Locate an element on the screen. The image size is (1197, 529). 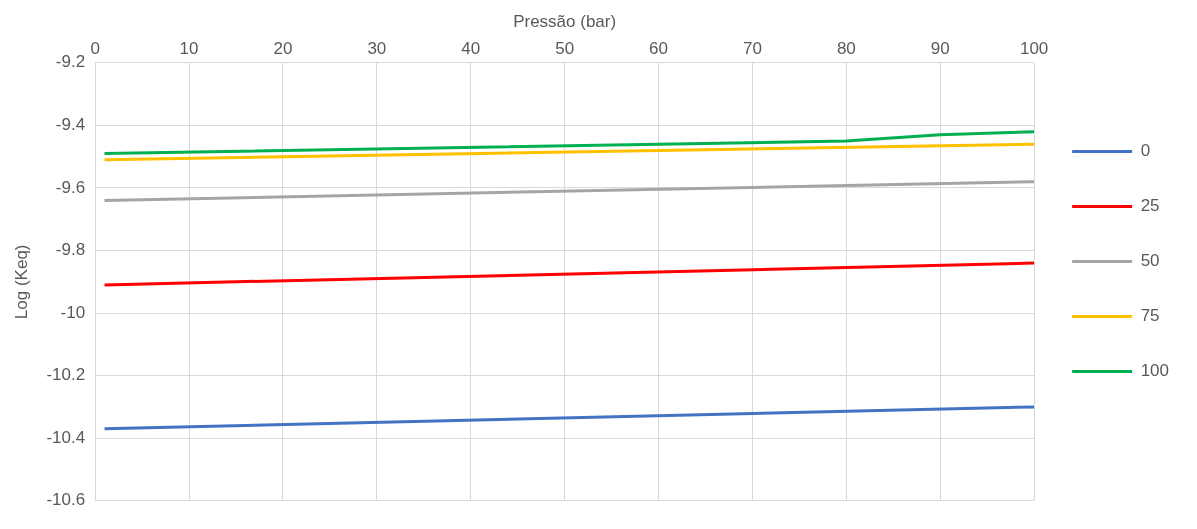
x-axis-title: Pressão (bar) is located at coordinates (565, 21).